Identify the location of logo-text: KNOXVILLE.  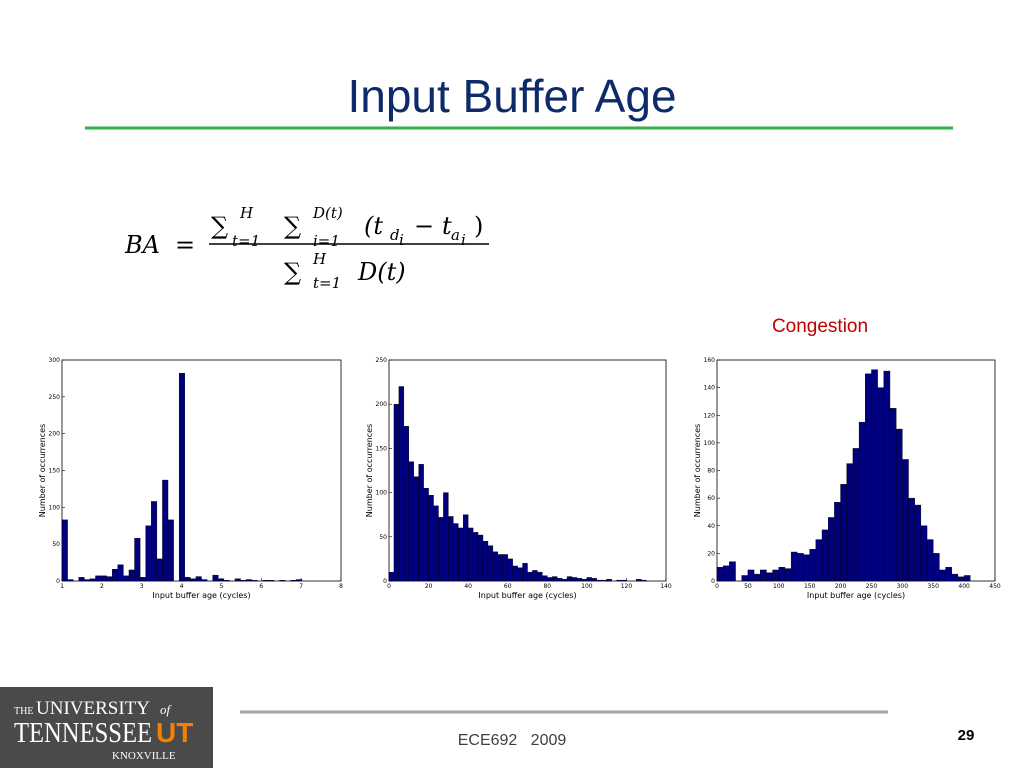
(144, 756).